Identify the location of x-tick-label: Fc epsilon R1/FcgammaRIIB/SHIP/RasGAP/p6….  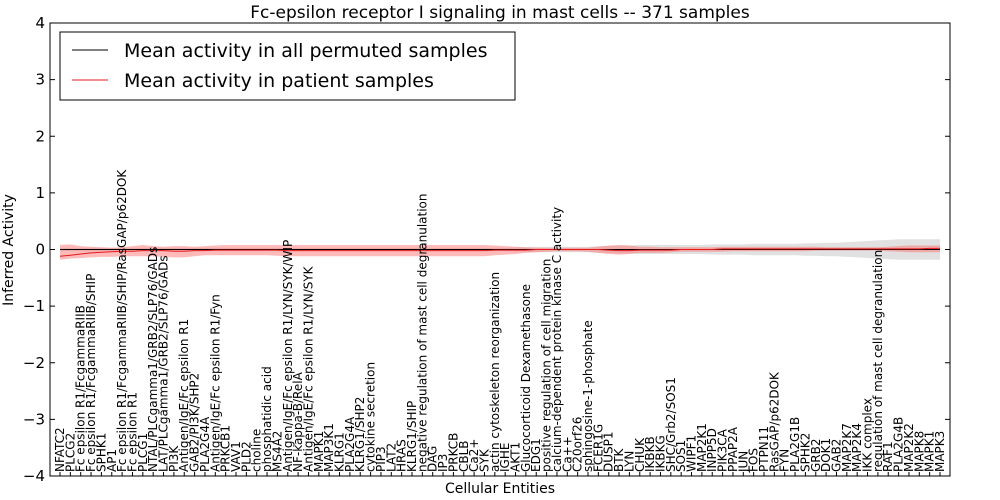
(122, 320).